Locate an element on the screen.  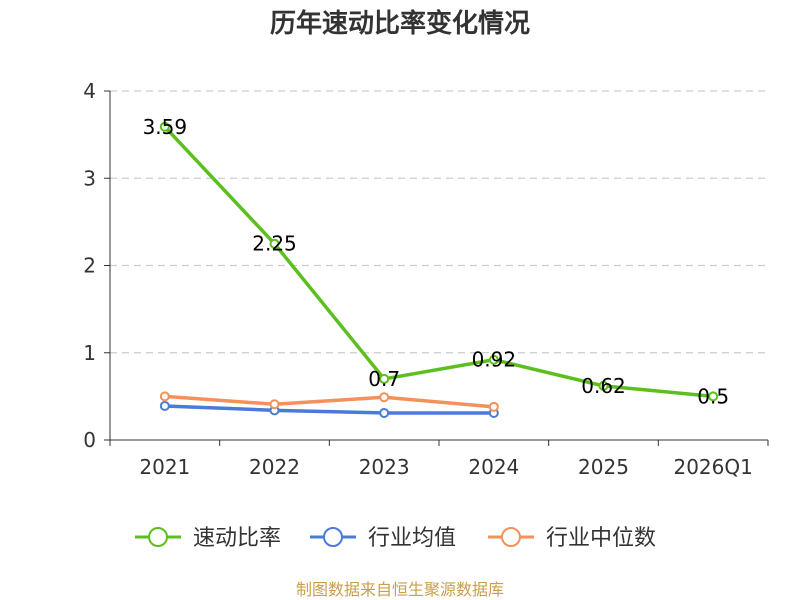
legend-label: 行业均值 is located at coordinates (412, 538).